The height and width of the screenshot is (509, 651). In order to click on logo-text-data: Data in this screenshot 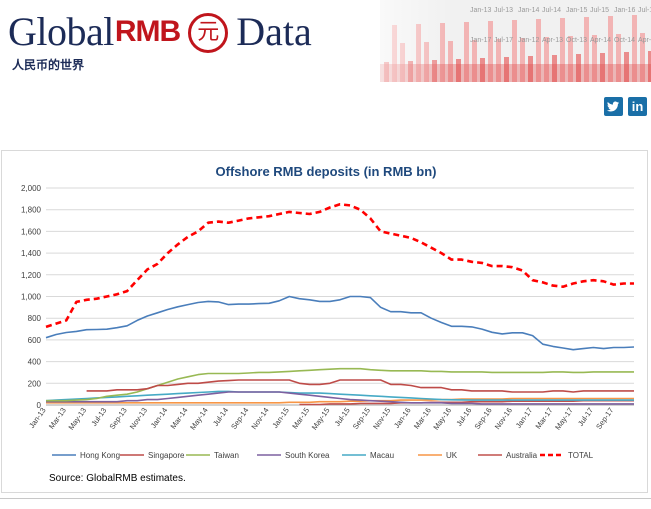, I will do `click(274, 31)`.